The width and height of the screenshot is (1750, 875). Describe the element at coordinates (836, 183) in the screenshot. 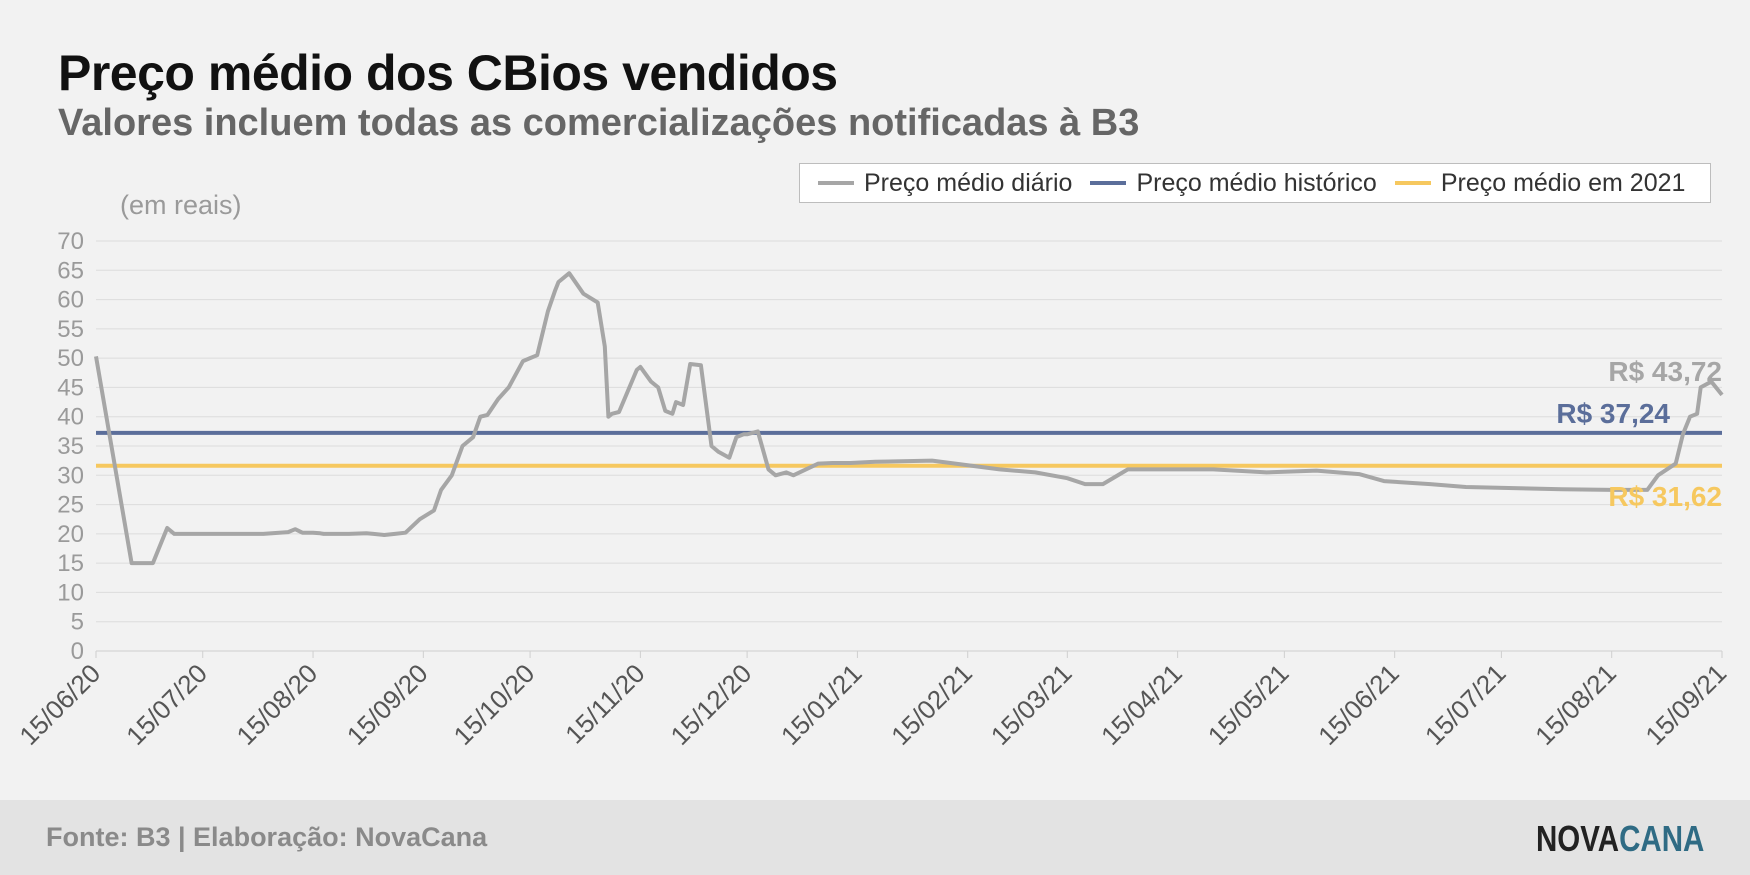

I see `legend-swatch-daily` at that location.